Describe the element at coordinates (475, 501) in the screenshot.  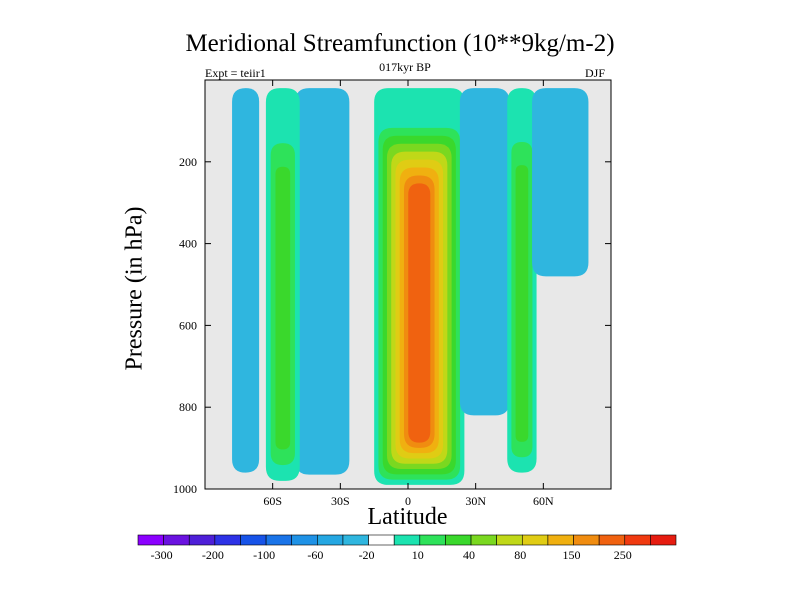
I see `x-tick-label: 30N` at that location.